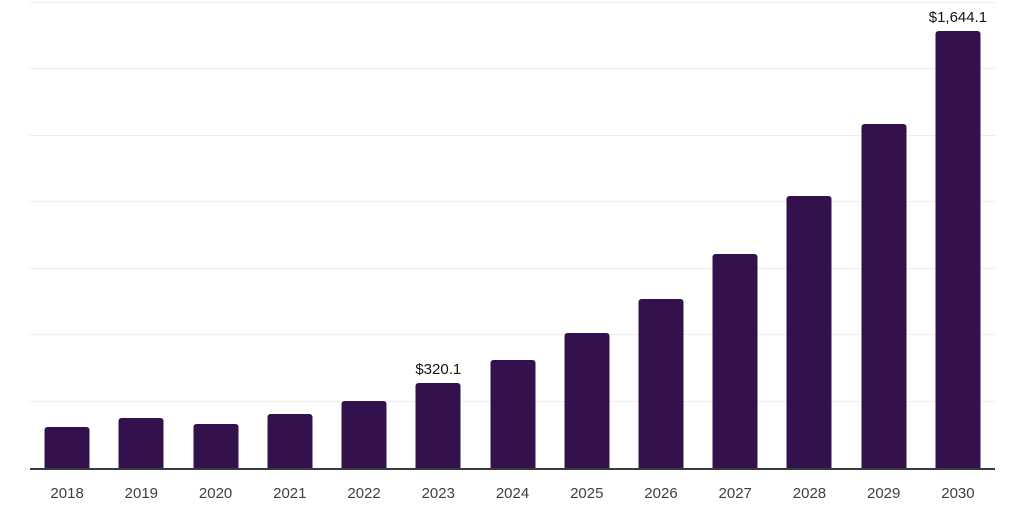 This screenshot has width=1024, height=512. I want to click on bar-cell-2021, so click(290, 235).